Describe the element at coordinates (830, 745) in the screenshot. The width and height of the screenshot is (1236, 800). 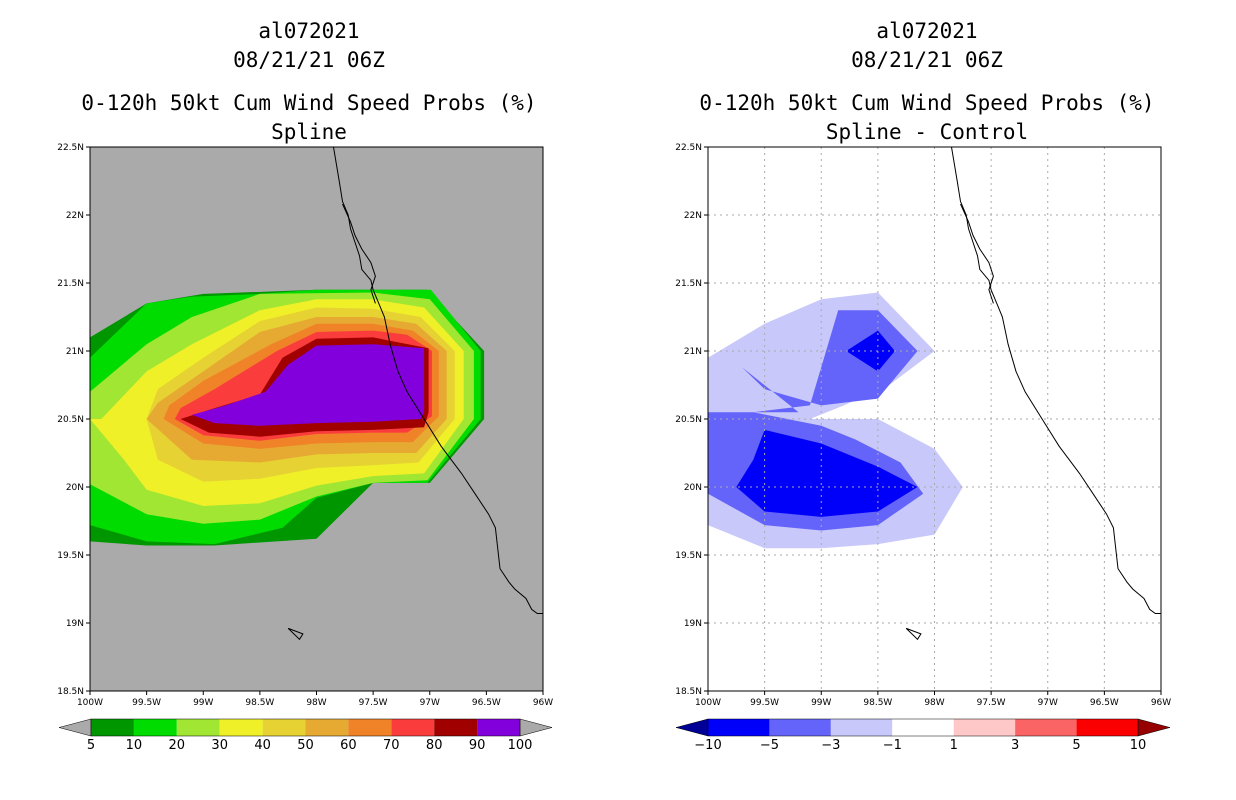
I see `colorbar-label: −3` at that location.